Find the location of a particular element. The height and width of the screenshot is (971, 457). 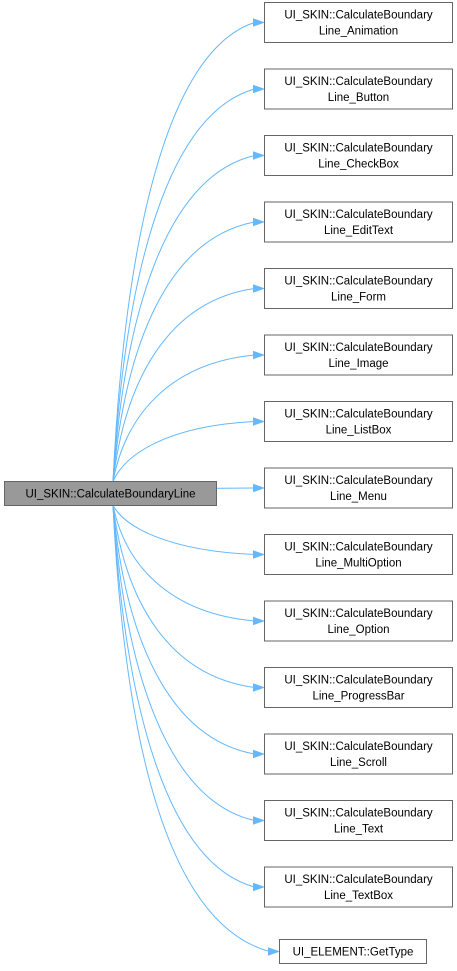

root-node-label: UI_SKIN::CalculateBoundaryLine is located at coordinates (110, 495).